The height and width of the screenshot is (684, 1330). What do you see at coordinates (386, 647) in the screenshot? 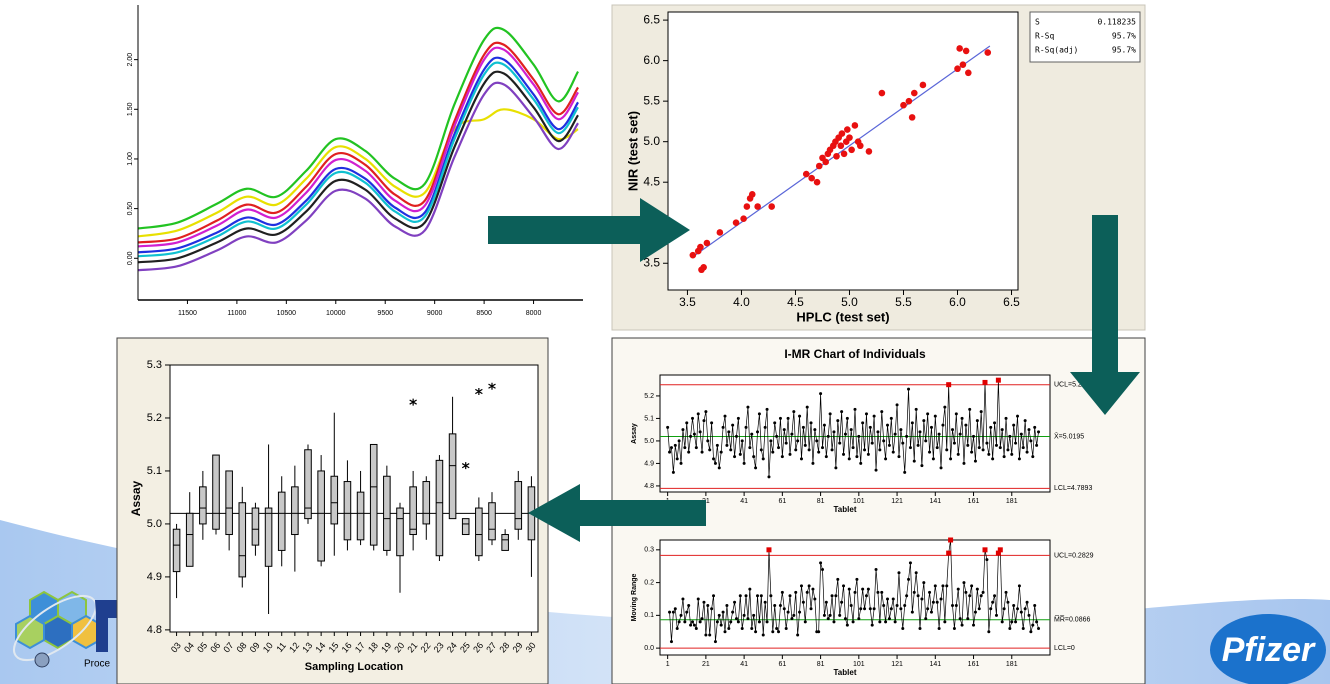
I see `x-tick-label: 19` at bounding box center [386, 647].